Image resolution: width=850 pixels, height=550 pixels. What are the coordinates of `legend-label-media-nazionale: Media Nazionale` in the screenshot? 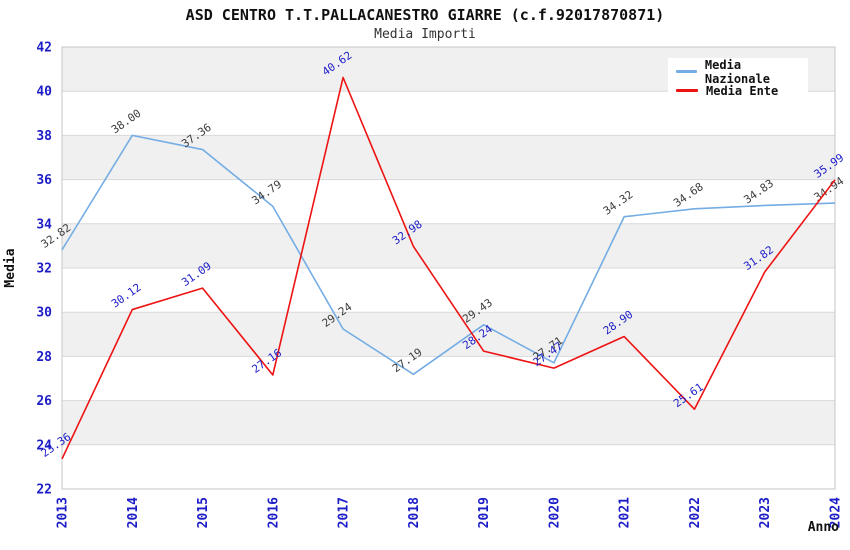 It's located at (737, 71).